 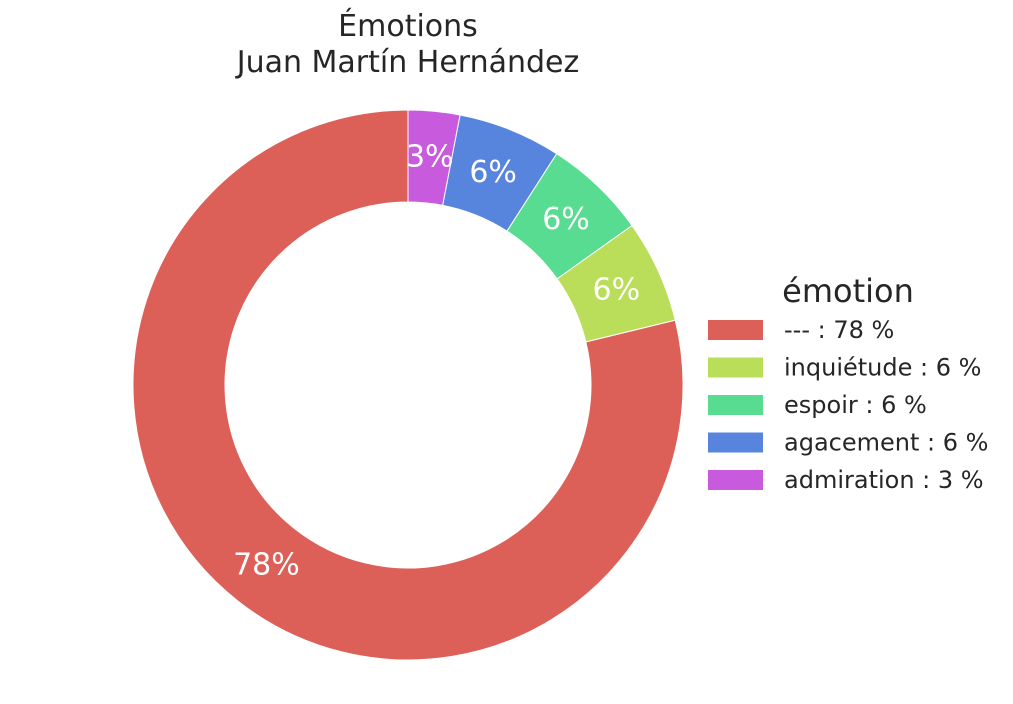 I want to click on slice-percent-label-1: 6%, so click(x=617, y=289).